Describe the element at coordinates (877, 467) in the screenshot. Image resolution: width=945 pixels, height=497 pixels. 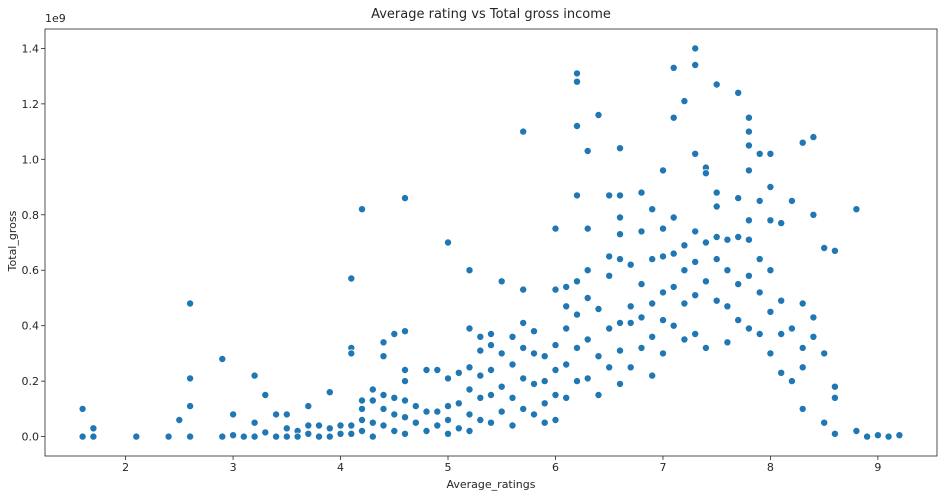
I see `x-tick-label: 9` at that location.